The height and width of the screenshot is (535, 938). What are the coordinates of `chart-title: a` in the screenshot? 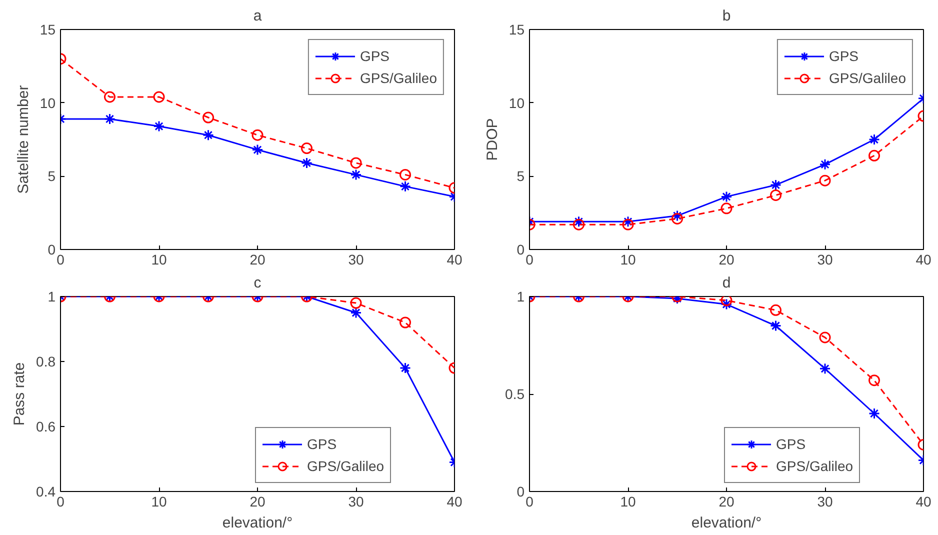 It's located at (257, 16).